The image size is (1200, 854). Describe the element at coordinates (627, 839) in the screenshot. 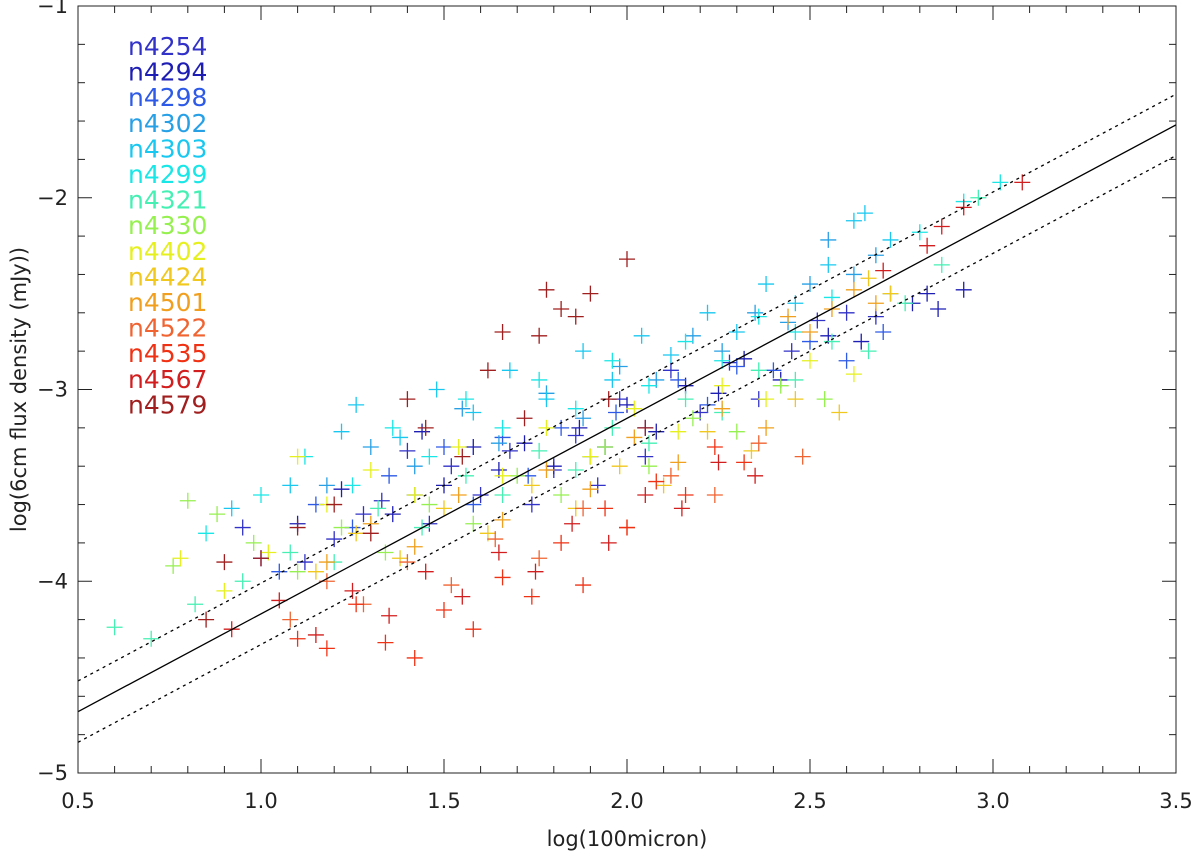

I see `x-axis-label: log(100micron)` at that location.